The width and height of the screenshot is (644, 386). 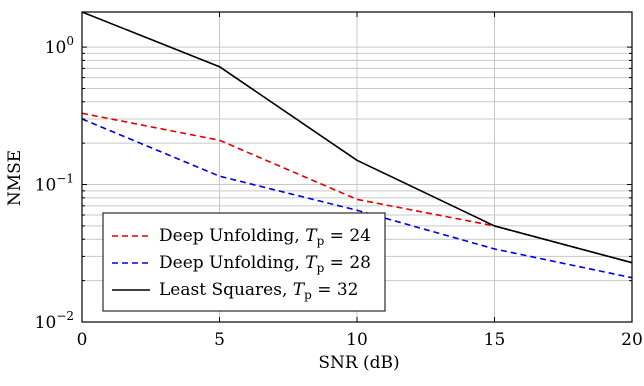 I want to click on y-tick-exponent: −1, so click(x=65, y=179).